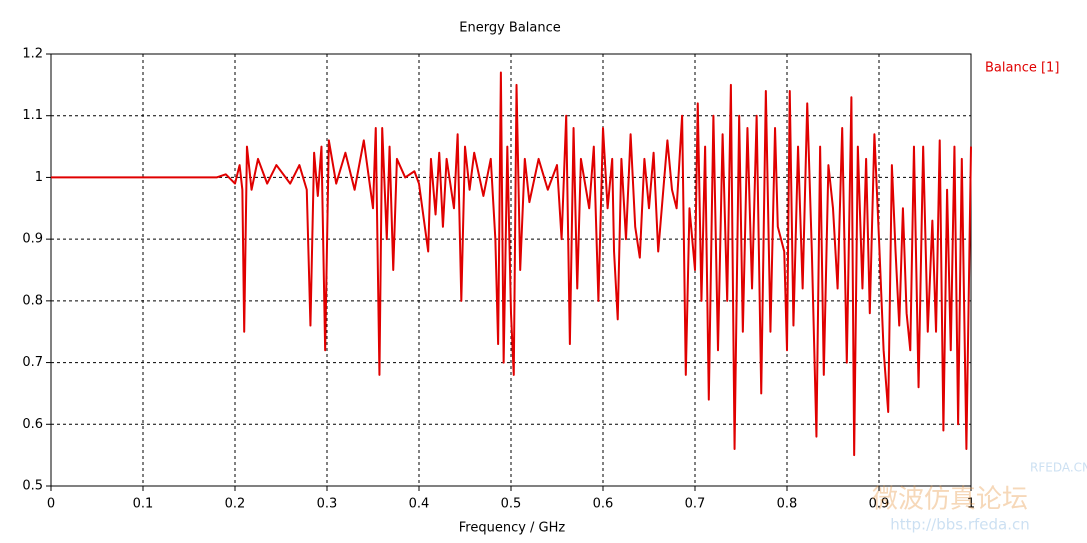 This screenshot has height=543, width=1087. I want to click on chart-title: Energy Balance, so click(510, 28).